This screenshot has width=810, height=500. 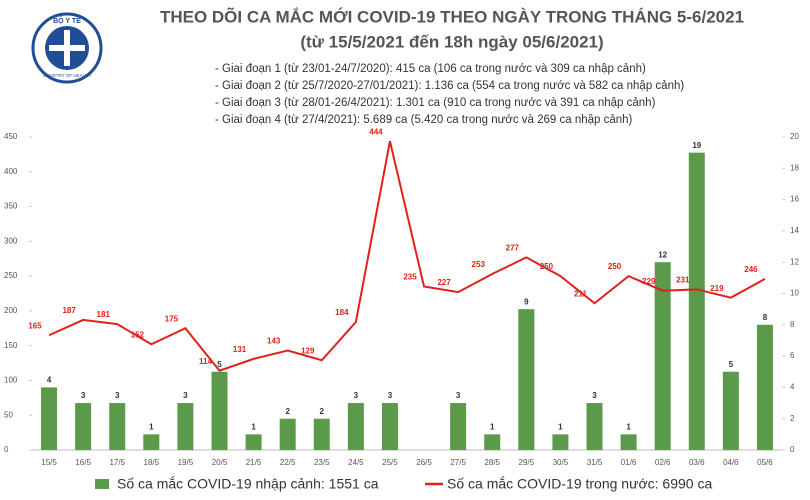 What do you see at coordinates (697, 462) in the screenshot?
I see `x-tick-label: 03/6` at bounding box center [697, 462].